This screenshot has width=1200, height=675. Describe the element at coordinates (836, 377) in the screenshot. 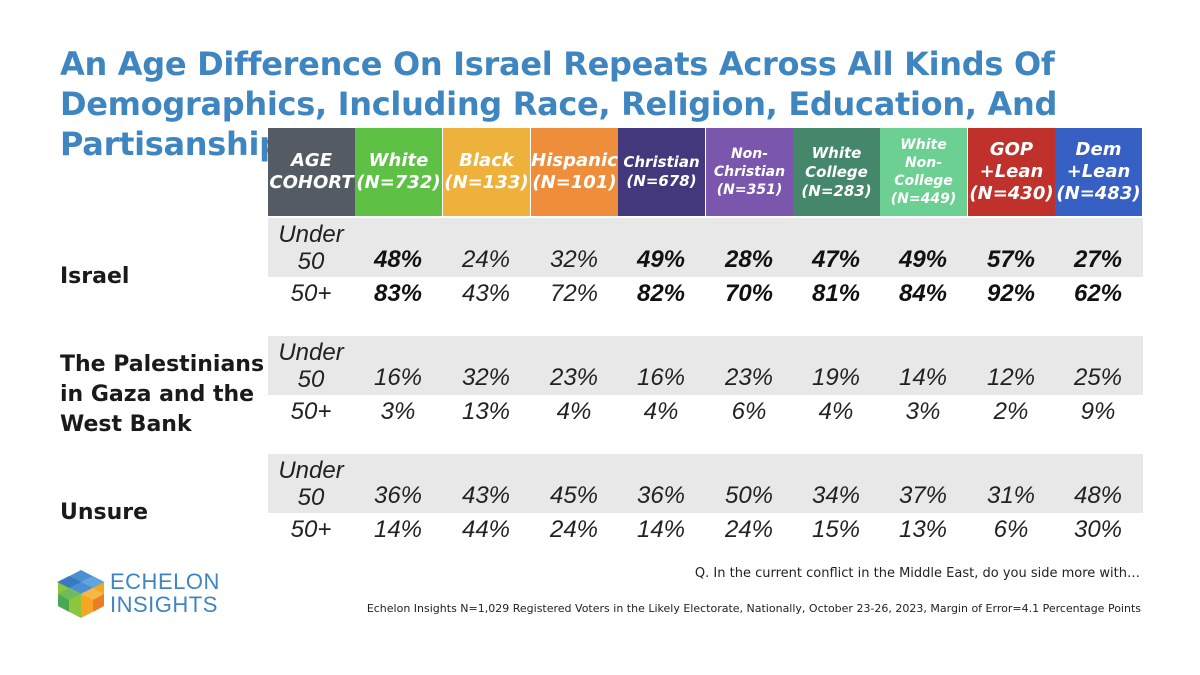

I see `data-cell: 19%` at that location.